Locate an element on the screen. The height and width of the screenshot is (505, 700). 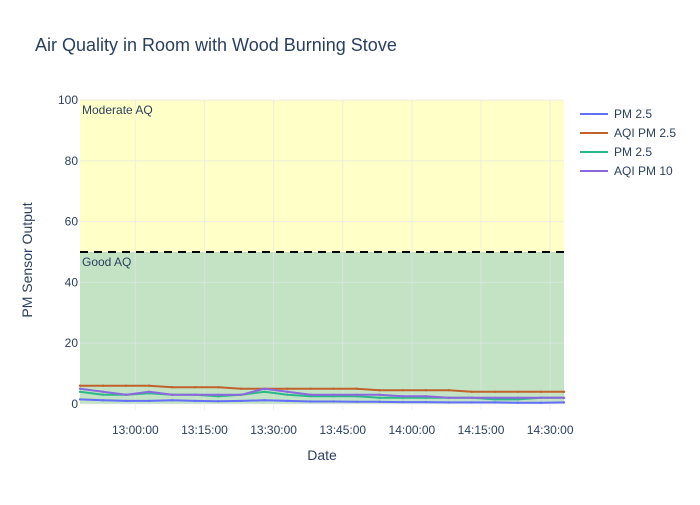
legend-item-3: AQI PM 10 is located at coordinates (626, 171).